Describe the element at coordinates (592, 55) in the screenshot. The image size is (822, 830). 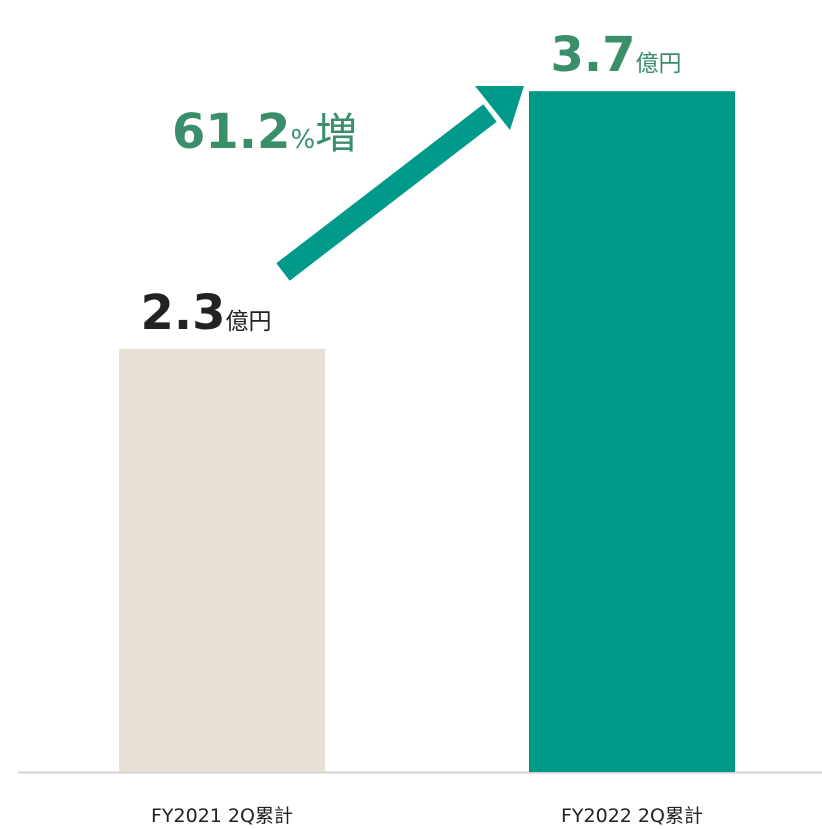
I see `value-number: 3.7` at that location.